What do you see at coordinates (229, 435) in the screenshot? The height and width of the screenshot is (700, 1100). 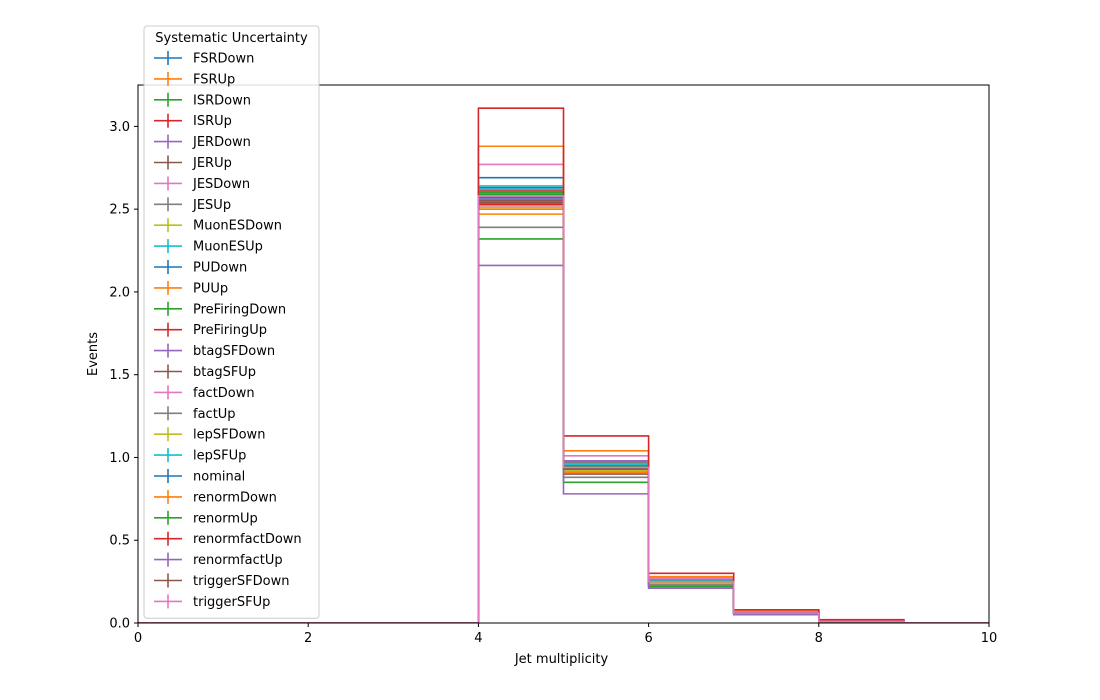 I see `legend-label: lepSFDown` at bounding box center [229, 435].